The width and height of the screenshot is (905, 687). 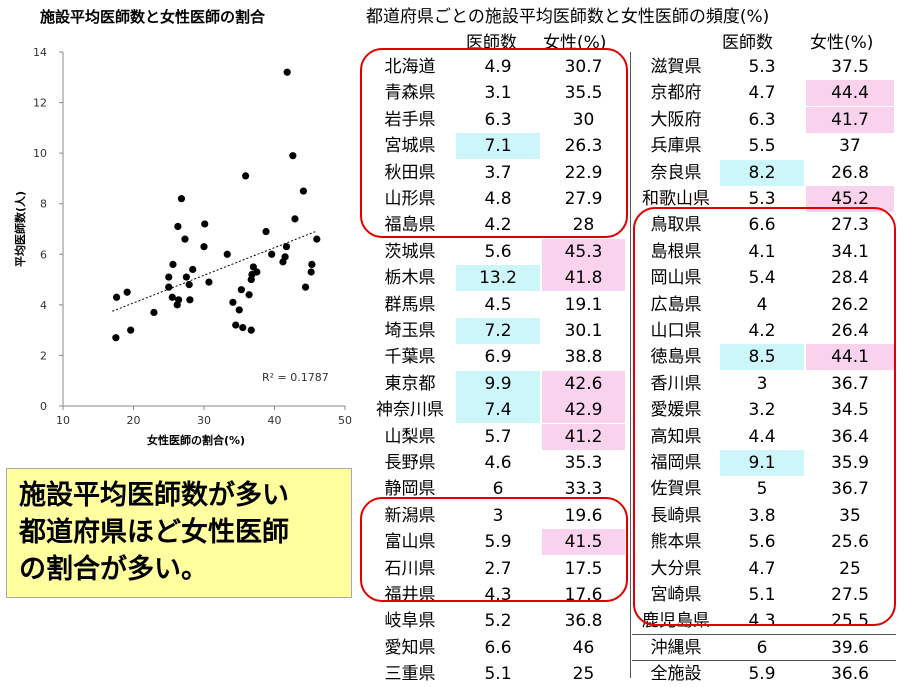 I want to click on doctors-value: 4.2, so click(x=498, y=225).